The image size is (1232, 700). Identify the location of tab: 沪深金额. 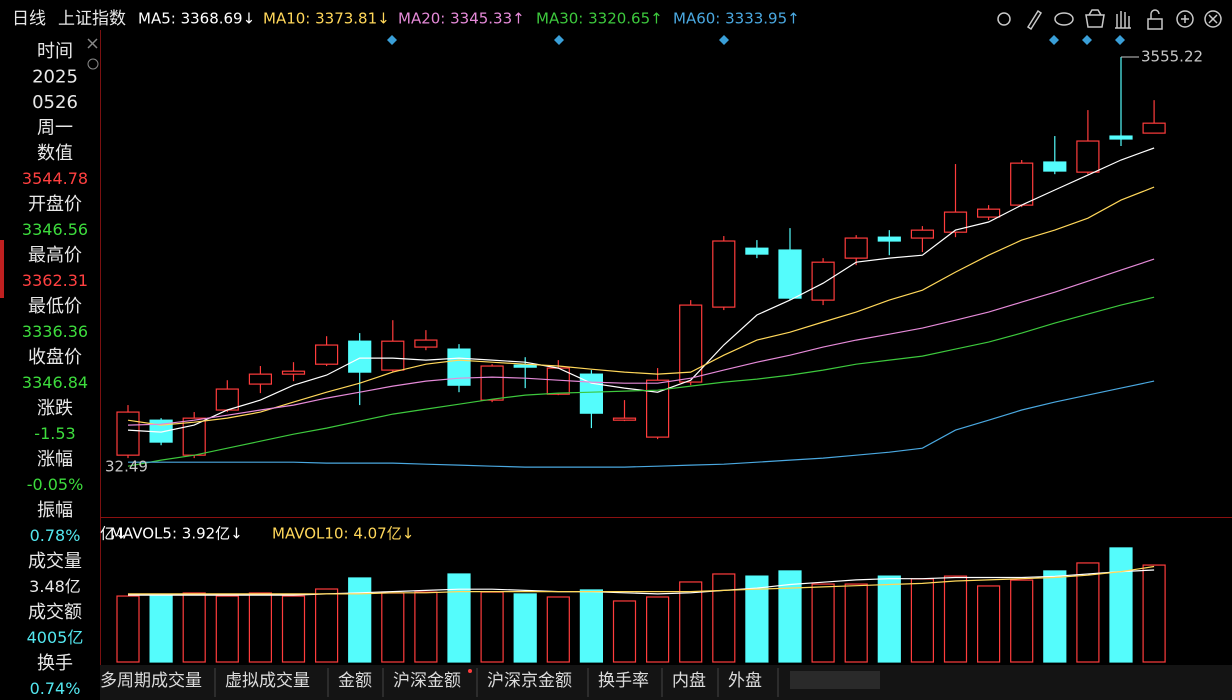
(427, 681).